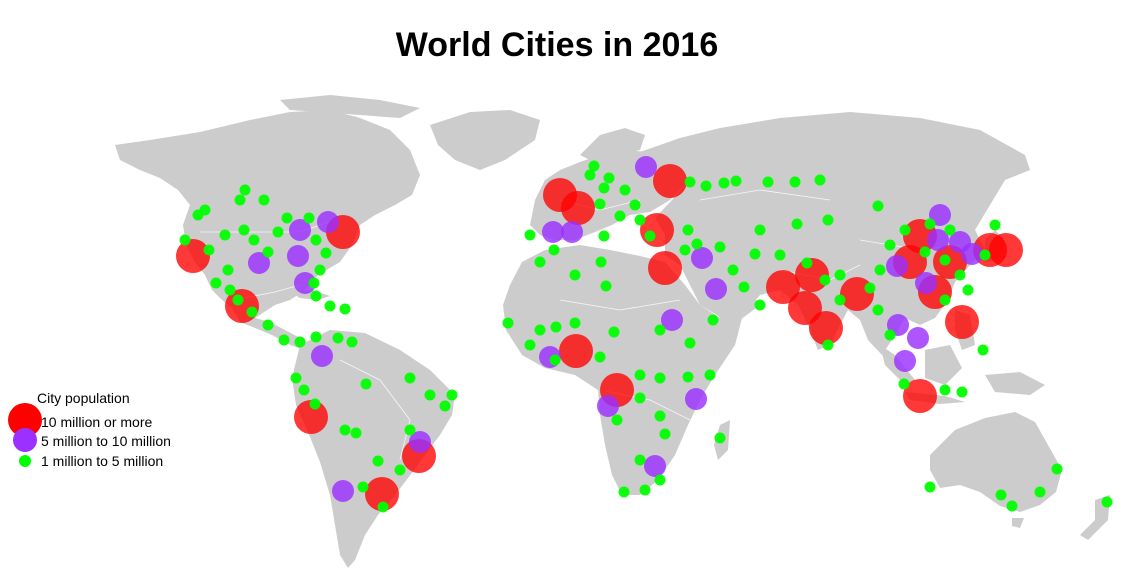  Describe the element at coordinates (373, 449) in the screenshot. I see `south-america` at that location.